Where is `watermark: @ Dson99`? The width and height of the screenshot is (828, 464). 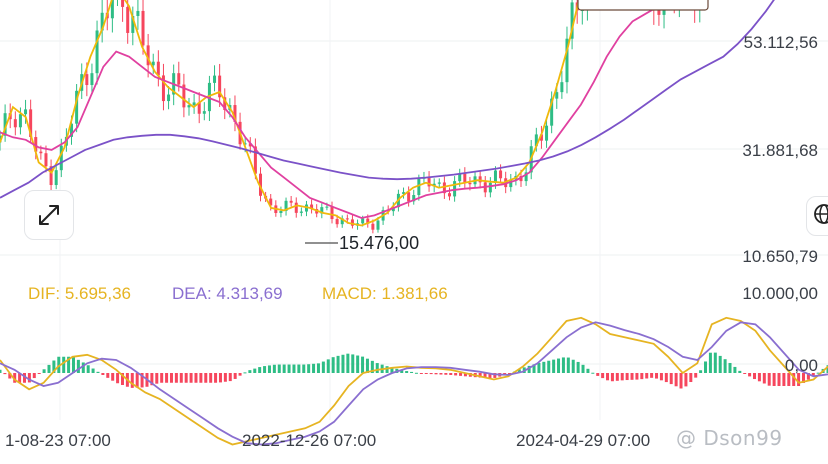
watermark: @ Dson99 is located at coordinates (729, 438).